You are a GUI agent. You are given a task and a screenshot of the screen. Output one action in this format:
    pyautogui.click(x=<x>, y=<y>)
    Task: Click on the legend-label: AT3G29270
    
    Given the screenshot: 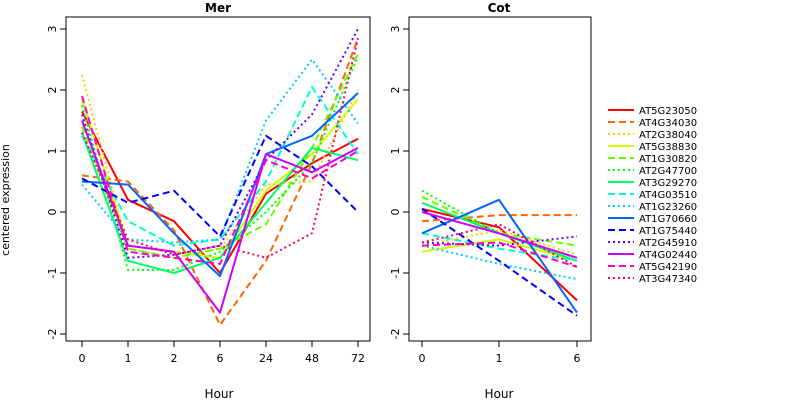 What is the action you would take?
    pyautogui.click(x=668, y=183)
    